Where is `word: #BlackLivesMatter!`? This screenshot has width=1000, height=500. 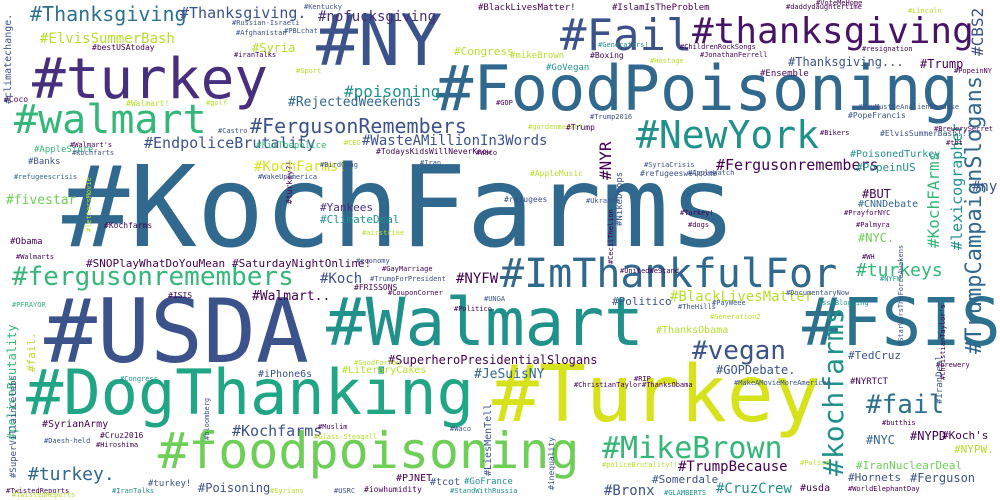
word: #BlackLivesMatter! is located at coordinates (527, 8).